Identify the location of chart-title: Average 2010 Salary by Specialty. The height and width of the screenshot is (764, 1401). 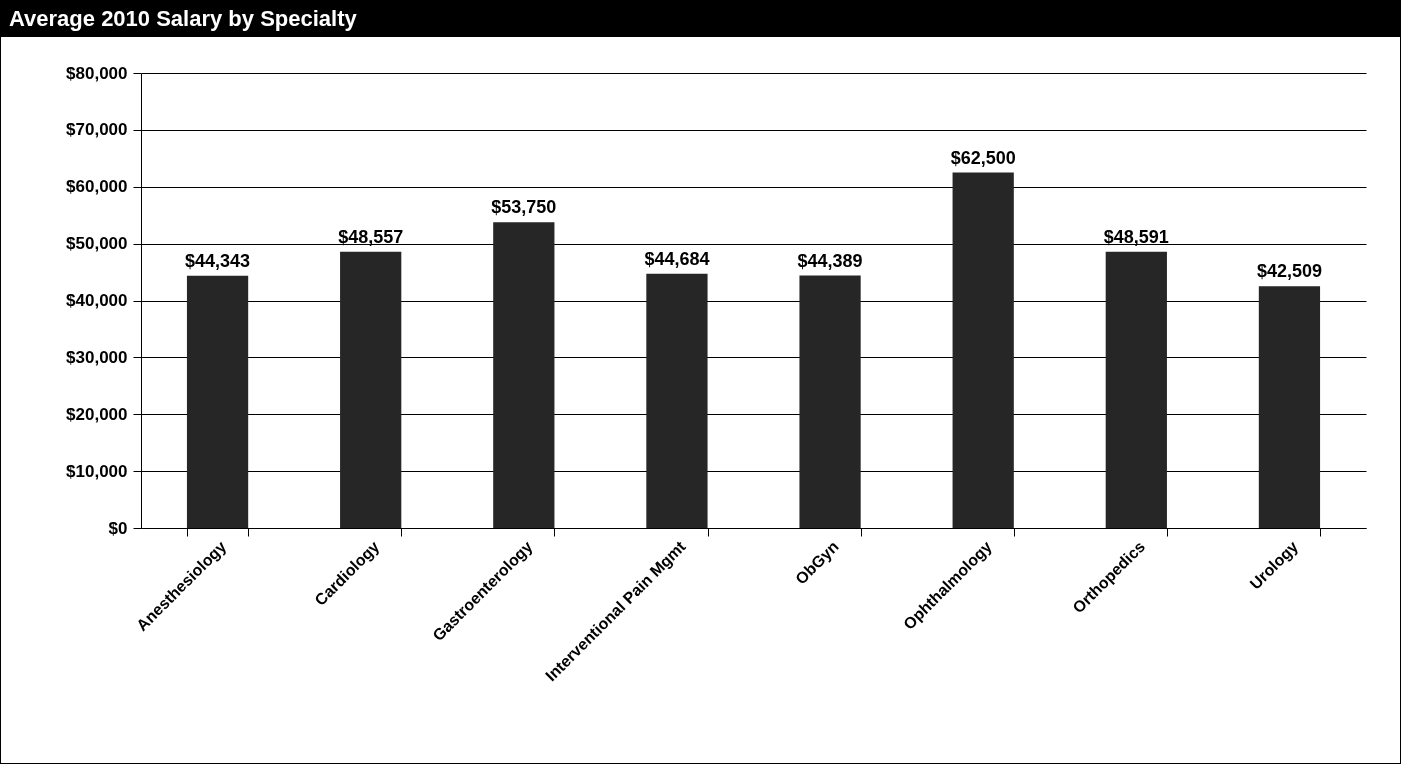
(700, 19).